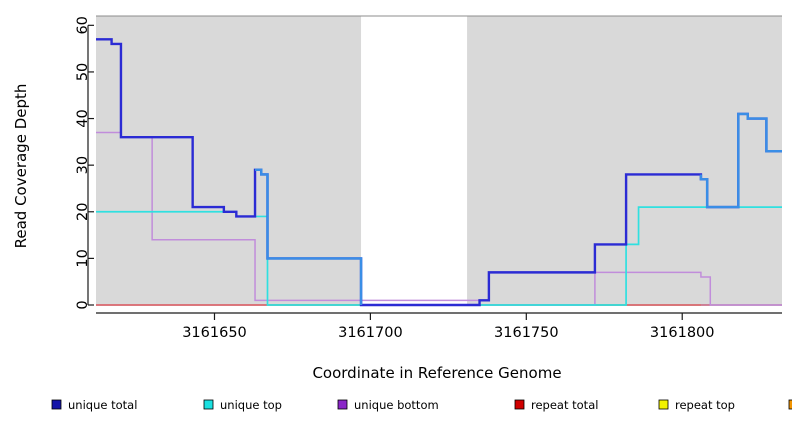  What do you see at coordinates (83, 25) in the screenshot?
I see `y-tick-label: 60` at bounding box center [83, 25].